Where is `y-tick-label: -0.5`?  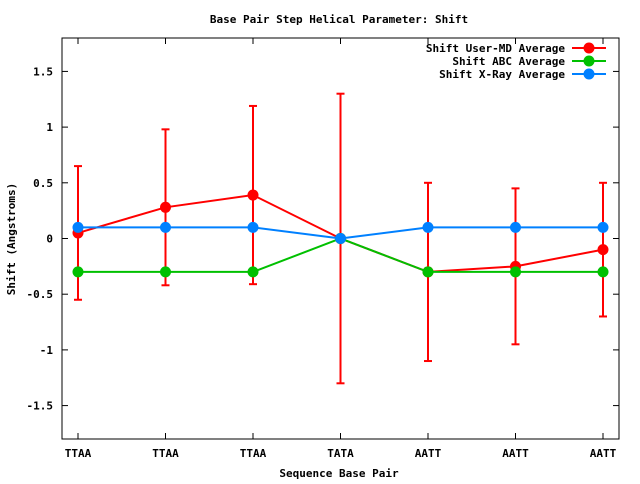
y-tick-label: -0.5 is located at coordinates (40, 294).